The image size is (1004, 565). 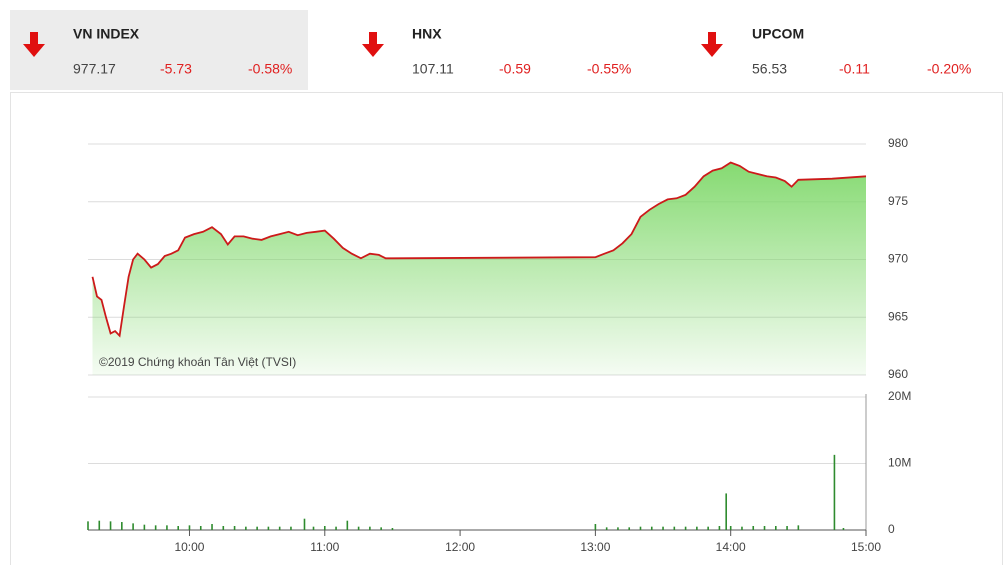 I want to click on y-tick-label: 960, so click(x=898, y=374).